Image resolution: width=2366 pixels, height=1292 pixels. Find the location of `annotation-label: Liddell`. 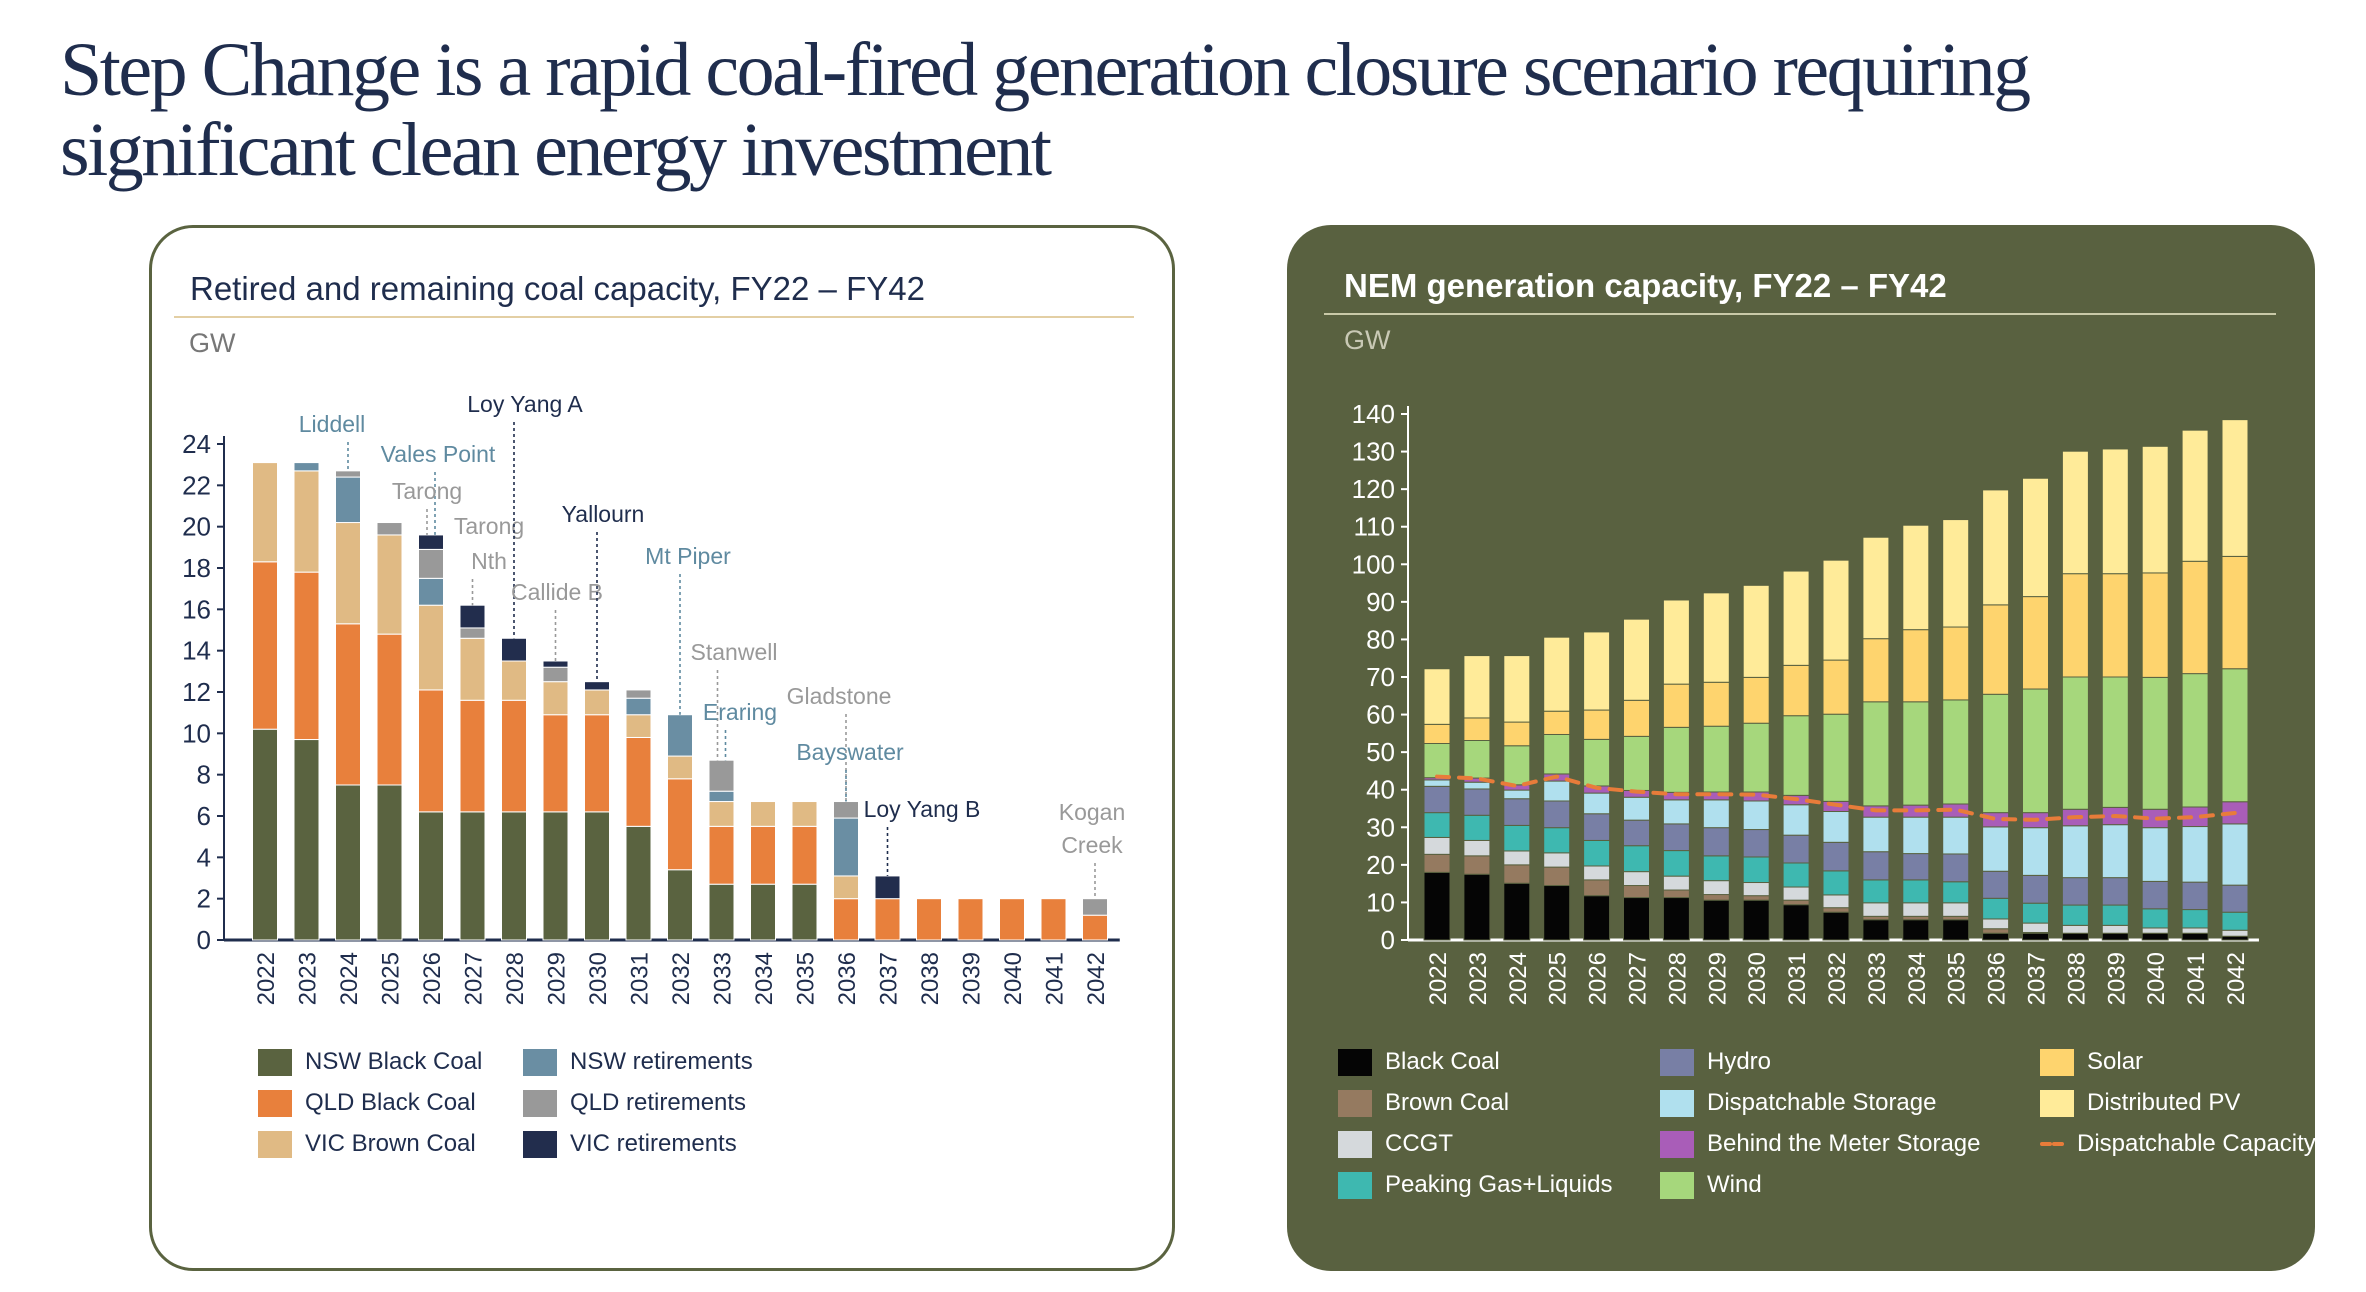

annotation-label: Liddell is located at coordinates (332, 424).